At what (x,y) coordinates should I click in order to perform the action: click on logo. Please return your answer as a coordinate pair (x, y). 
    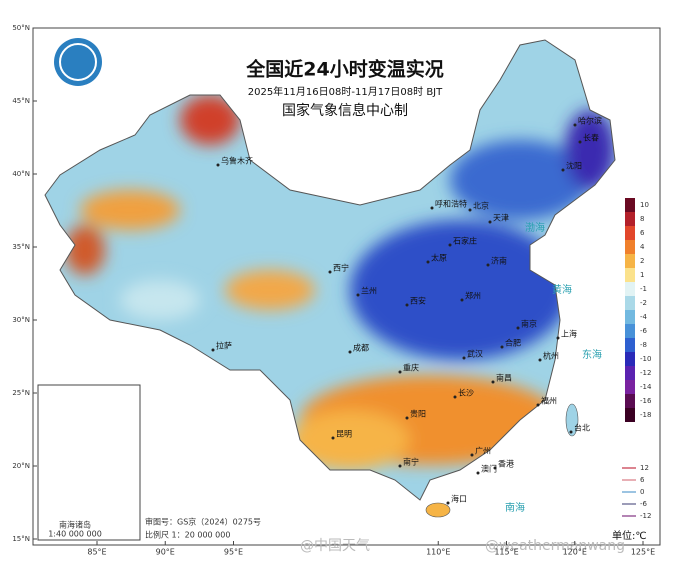
    Looking at the image, I should click on (78, 62).